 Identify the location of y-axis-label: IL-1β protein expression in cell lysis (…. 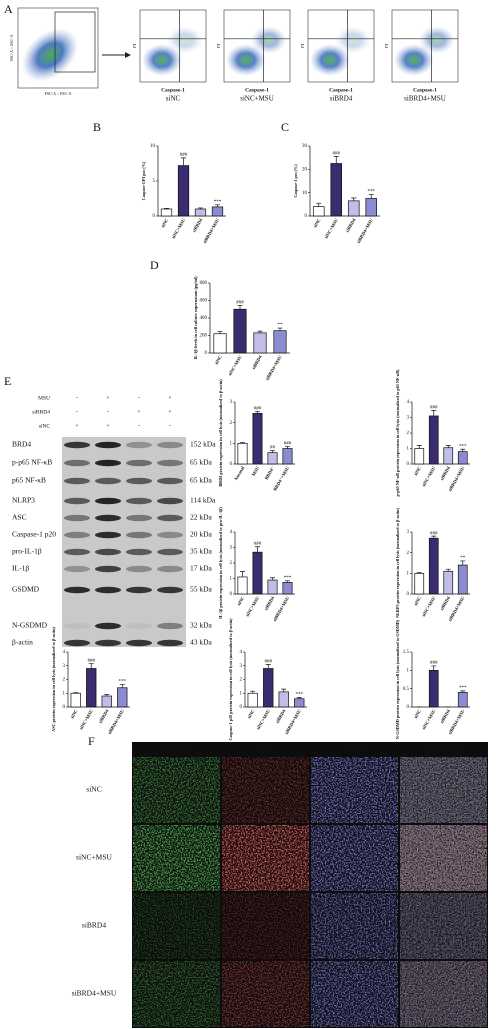
(220, 563).